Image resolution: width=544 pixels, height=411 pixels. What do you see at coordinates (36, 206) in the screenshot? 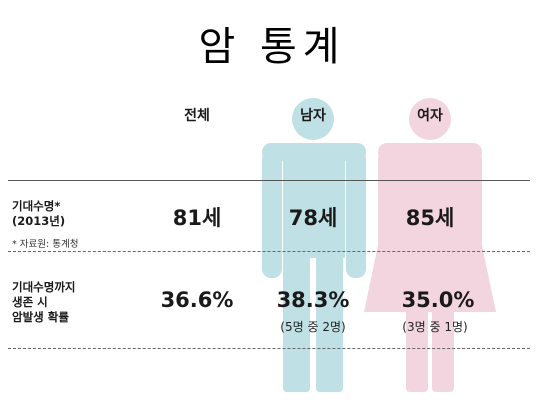
I see `row-label-line: 기대수명*` at bounding box center [36, 206].